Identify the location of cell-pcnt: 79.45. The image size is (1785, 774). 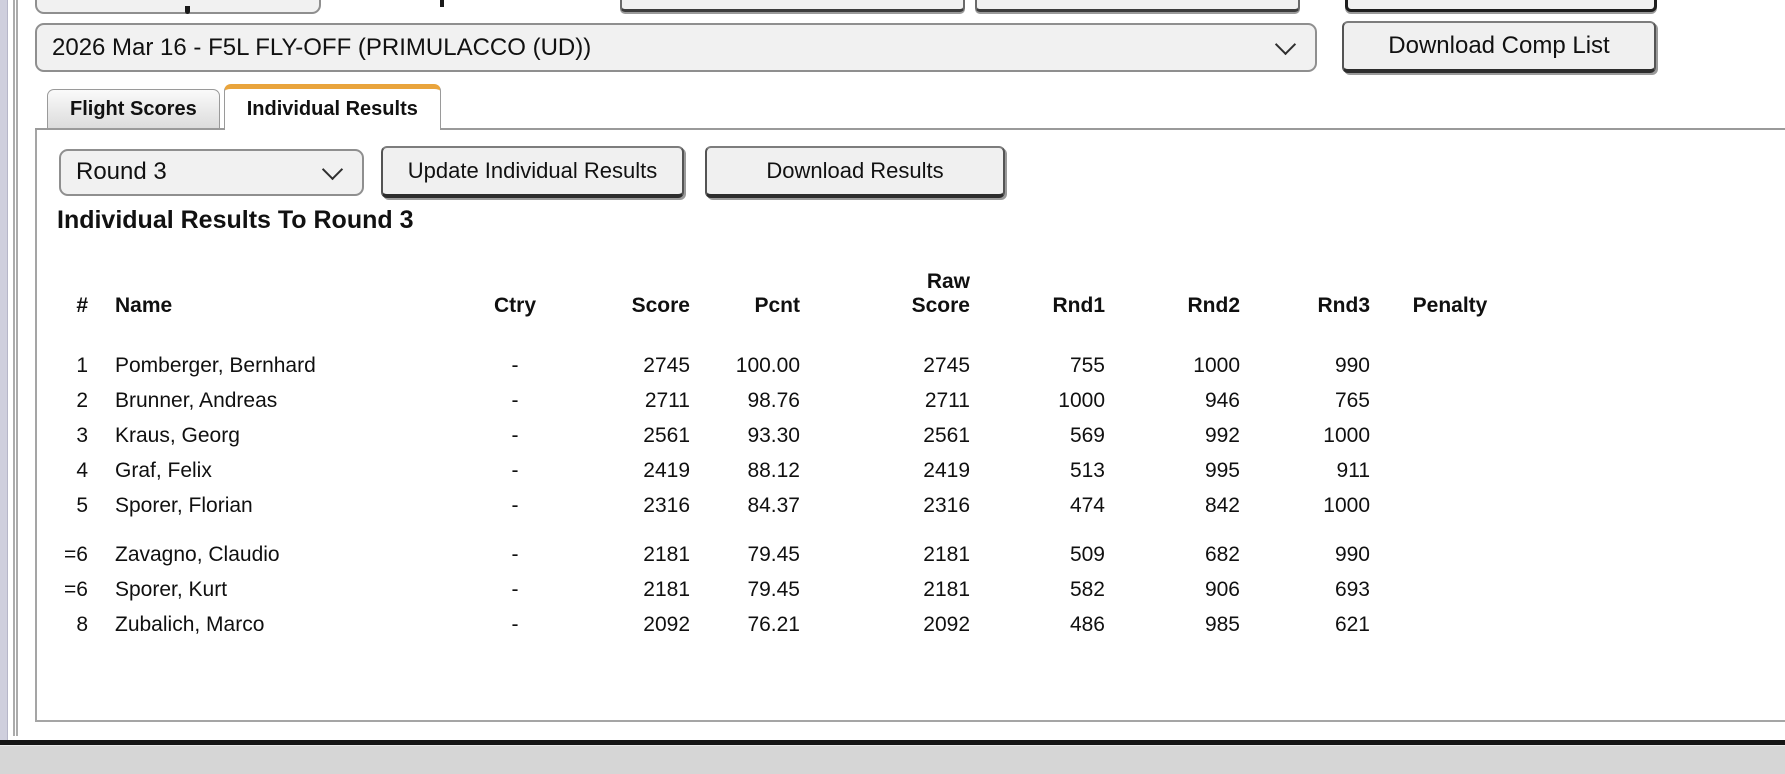
(773, 554).